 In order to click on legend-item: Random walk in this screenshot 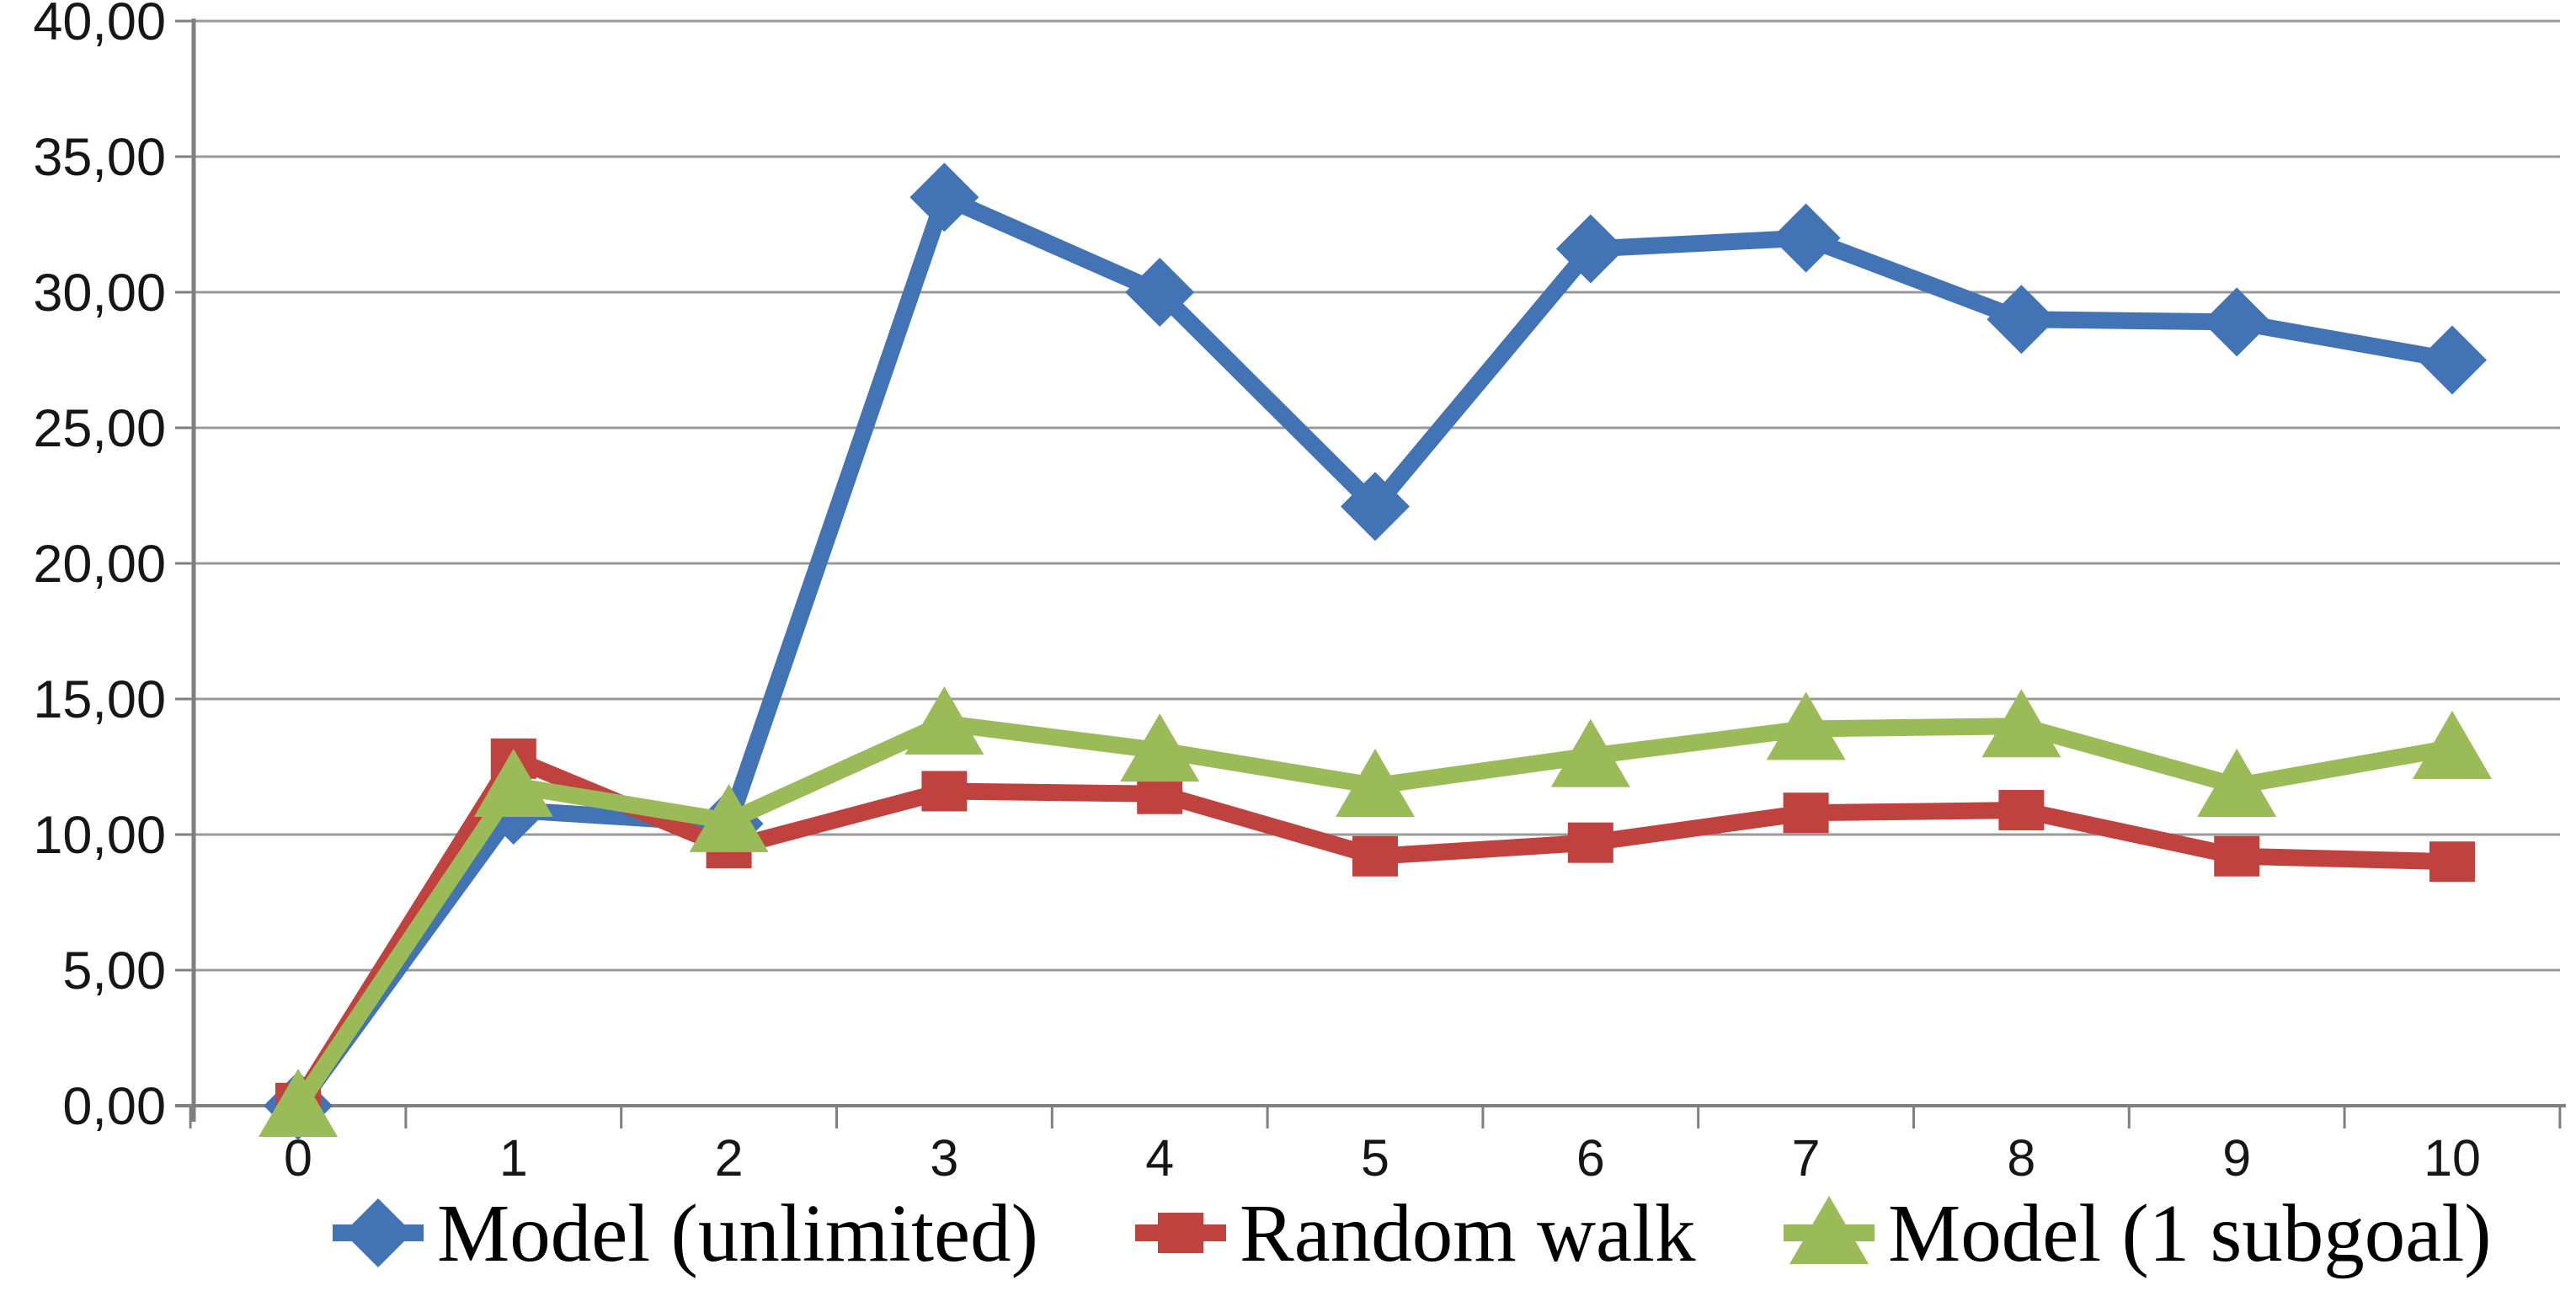, I will do `click(1415, 1233)`.